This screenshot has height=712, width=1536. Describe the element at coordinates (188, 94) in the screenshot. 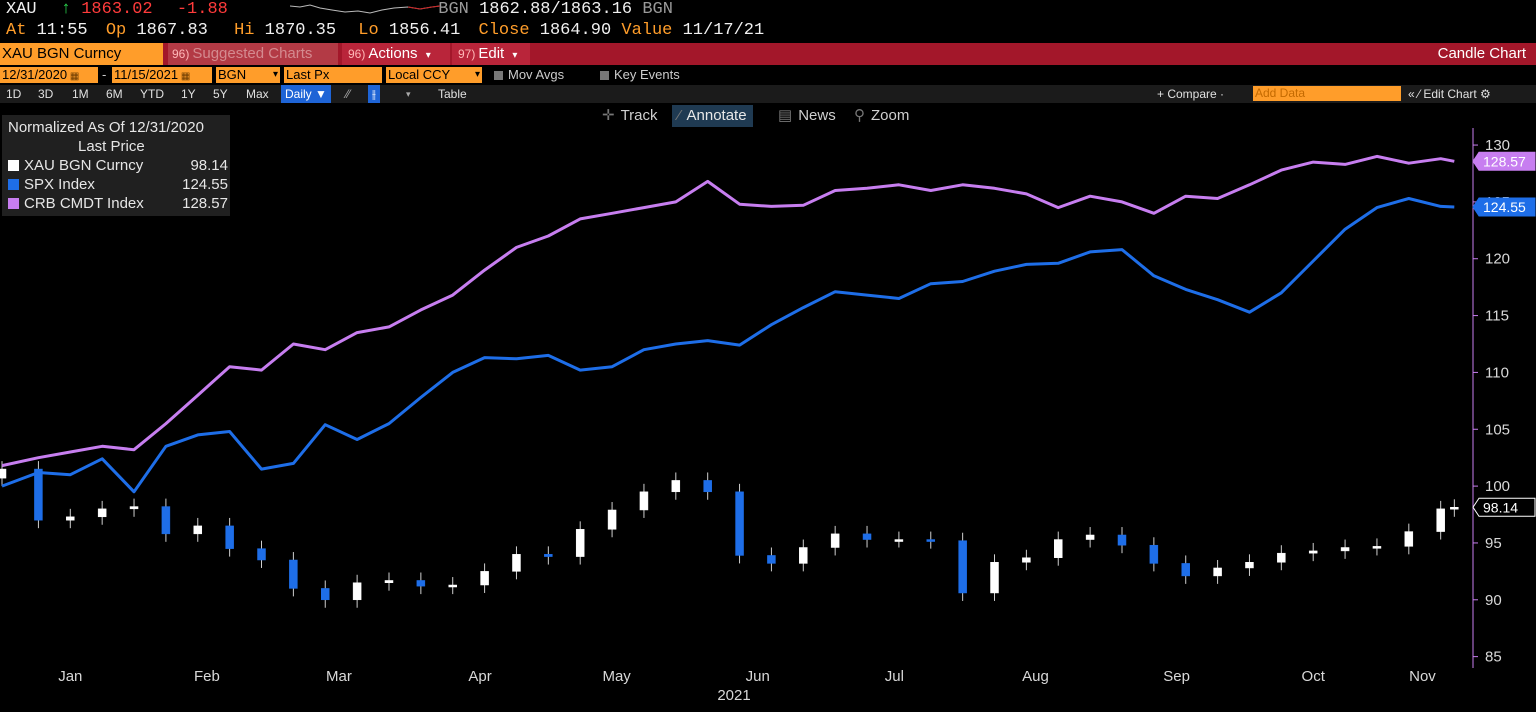

I see `range-1y: 1Y` at that location.